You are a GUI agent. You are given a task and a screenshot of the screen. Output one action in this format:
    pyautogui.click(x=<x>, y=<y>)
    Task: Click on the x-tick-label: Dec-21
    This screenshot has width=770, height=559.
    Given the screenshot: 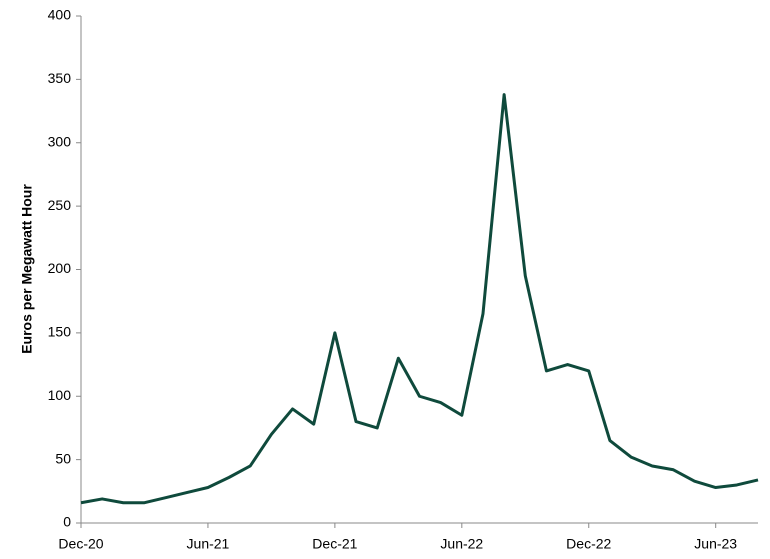 What is the action you would take?
    pyautogui.click(x=334, y=544)
    